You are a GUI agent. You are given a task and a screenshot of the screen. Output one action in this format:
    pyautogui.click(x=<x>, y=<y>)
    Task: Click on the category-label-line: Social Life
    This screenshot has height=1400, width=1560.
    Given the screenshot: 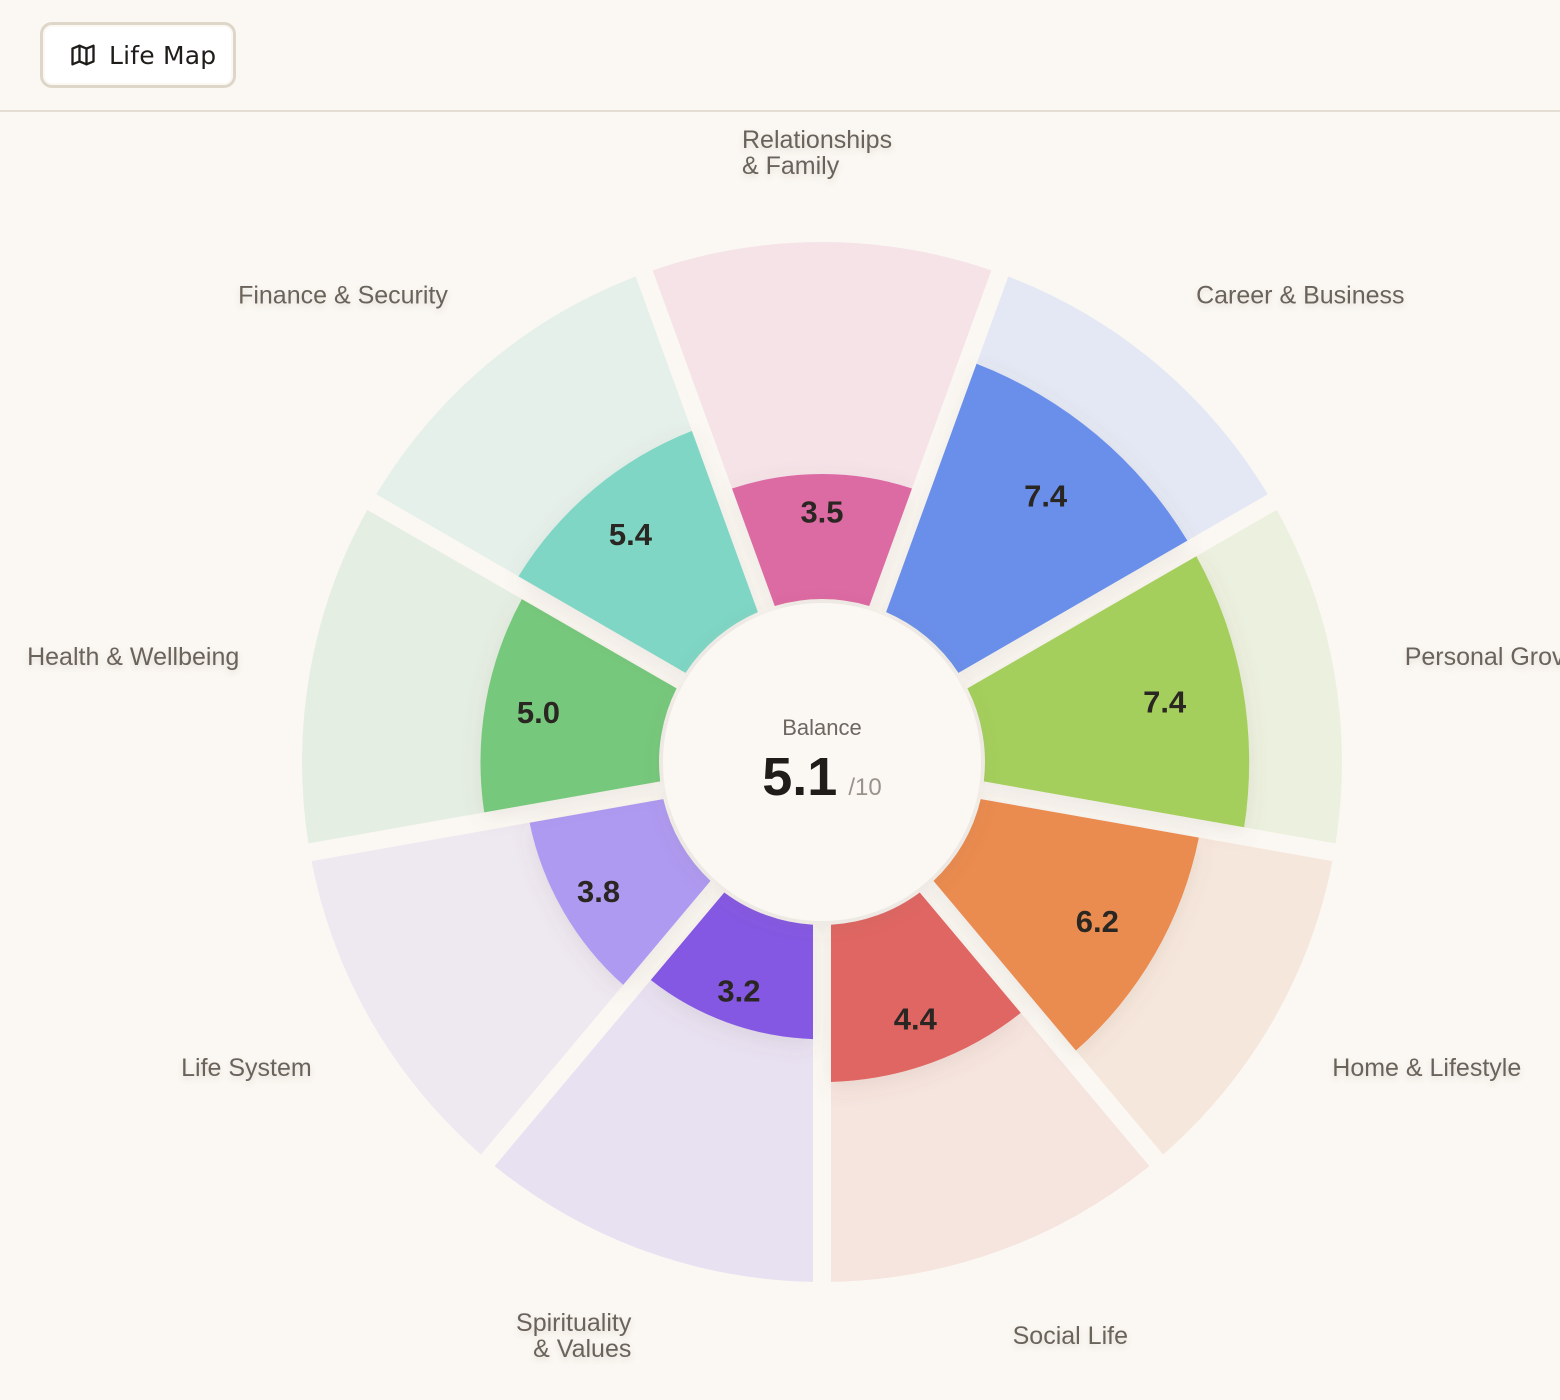 What is the action you would take?
    pyautogui.click(x=1070, y=1336)
    